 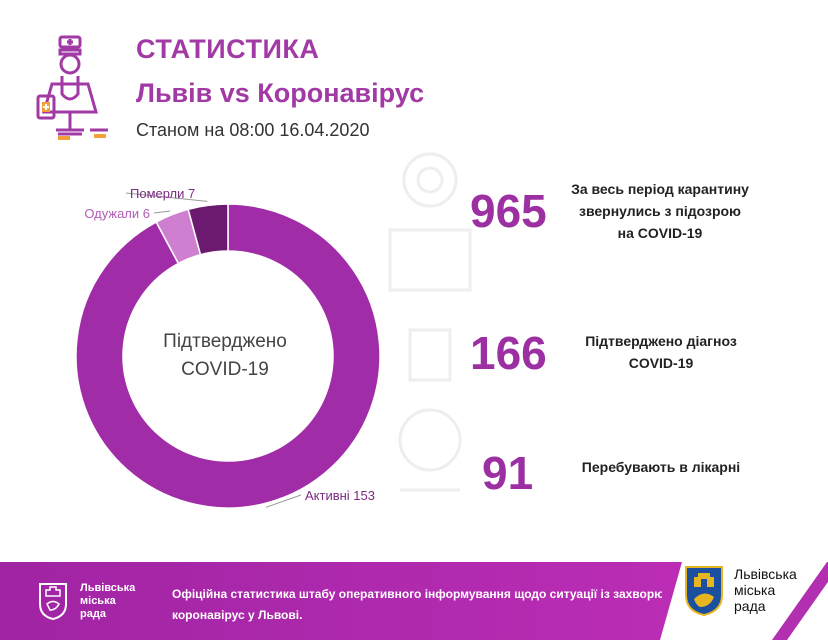 I want to click on footer-org-name-small: Львівська міська рада, so click(x=107, y=601).